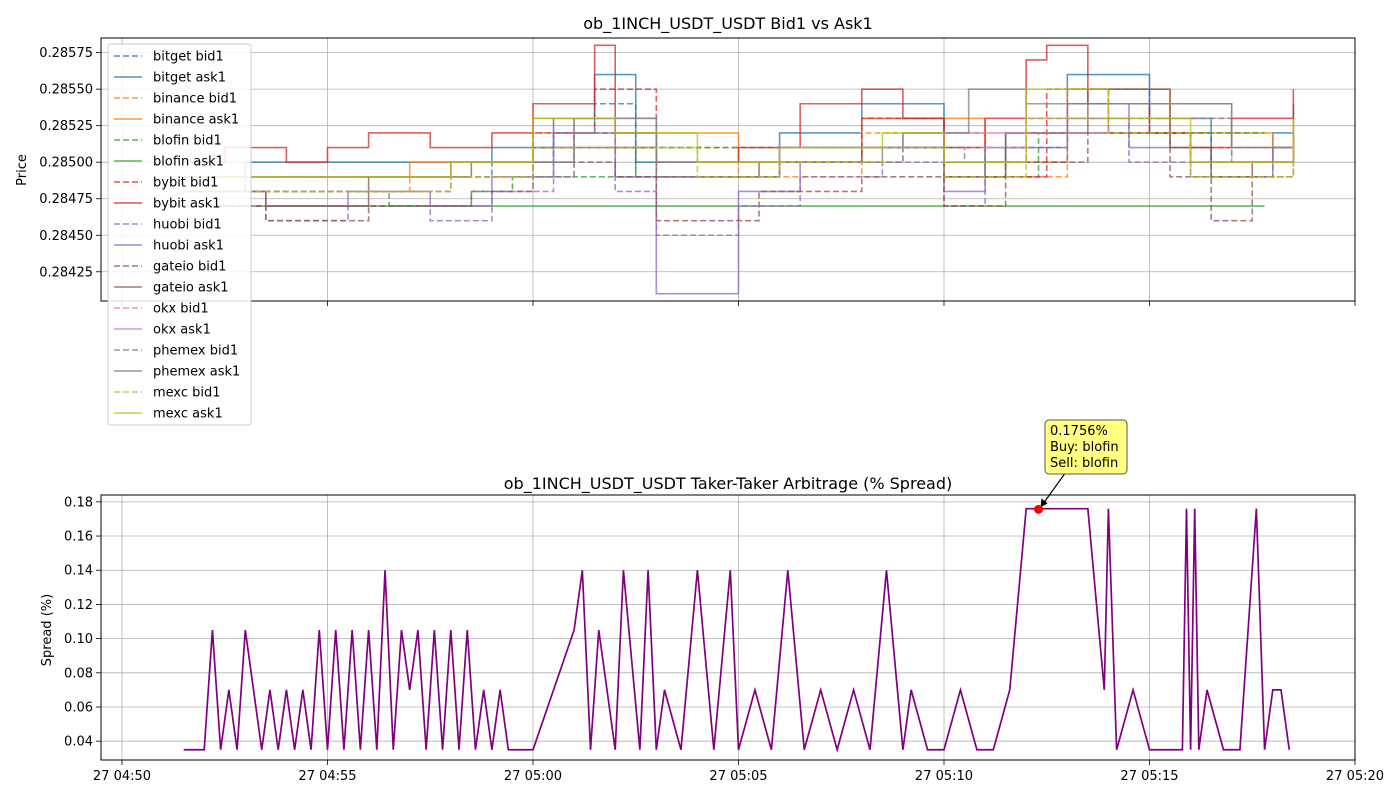 The height and width of the screenshot is (800, 1400). What do you see at coordinates (1039, 509) in the screenshot?
I see `max-spread-marker` at bounding box center [1039, 509].